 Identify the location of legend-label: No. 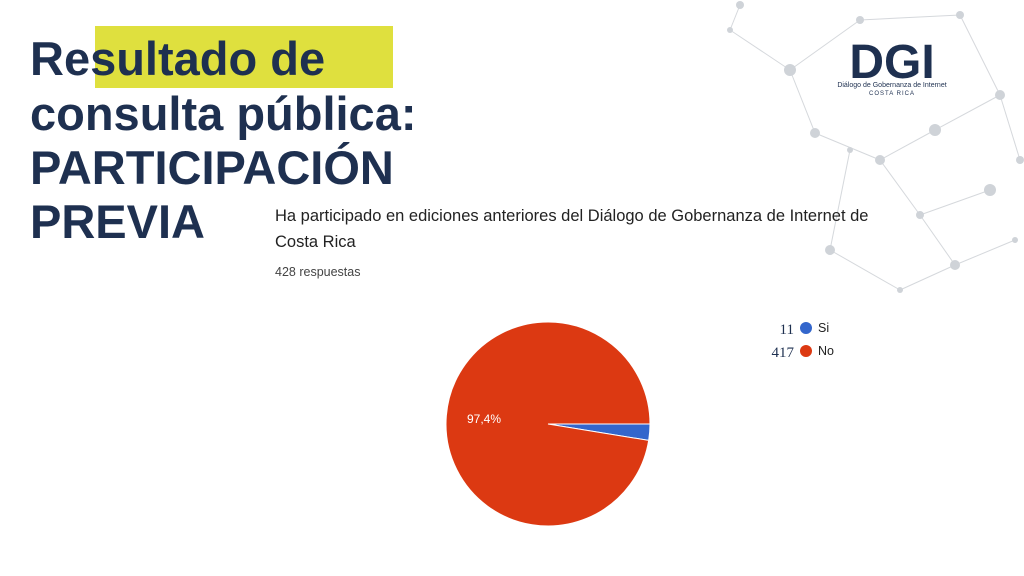
(826, 351).